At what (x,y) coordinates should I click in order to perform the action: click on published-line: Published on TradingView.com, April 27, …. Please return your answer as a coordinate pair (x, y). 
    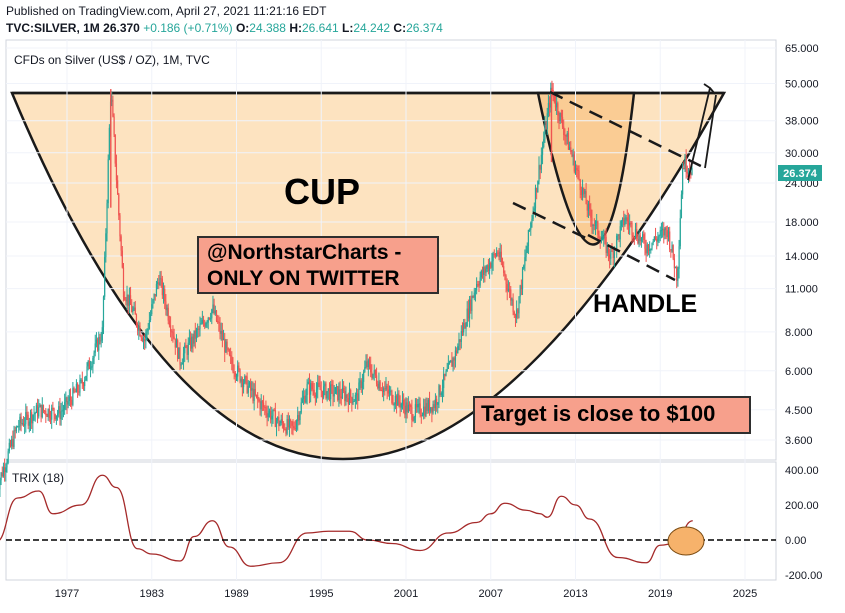
    Looking at the image, I should click on (166, 11).